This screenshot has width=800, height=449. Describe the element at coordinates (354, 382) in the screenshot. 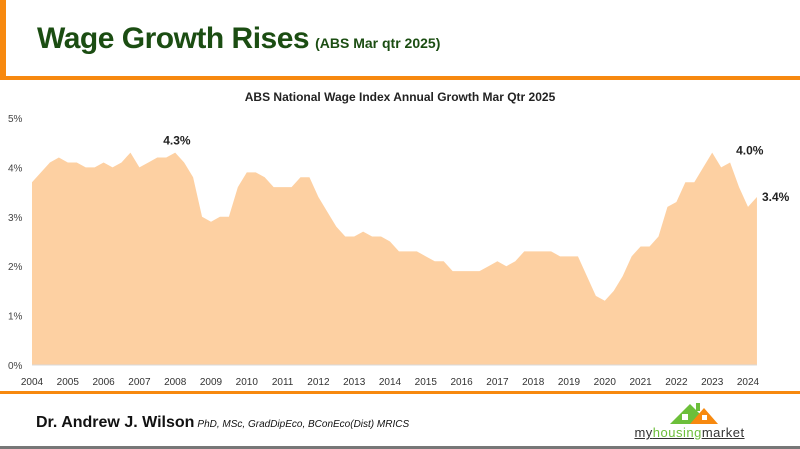

I see `x-tick-label: 2013` at that location.